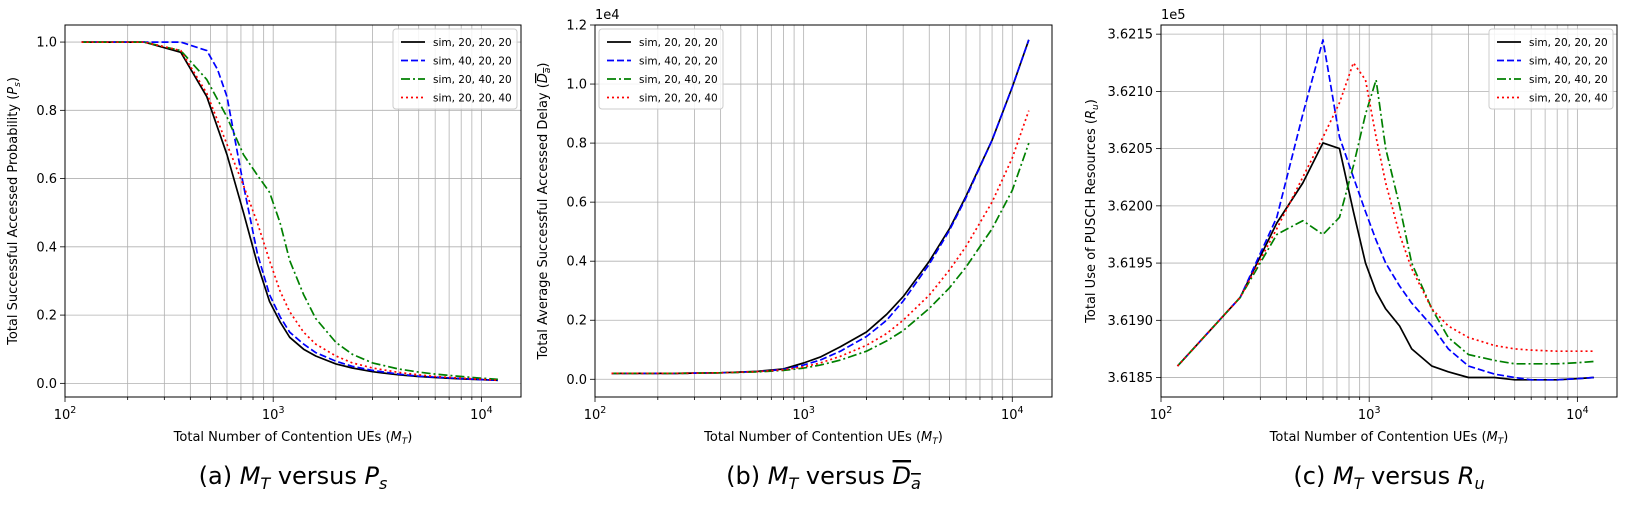 This screenshot has width=1625, height=508. What do you see at coordinates (1173, 15) in the screenshot?
I see `offset-text: 1e5` at bounding box center [1173, 15].